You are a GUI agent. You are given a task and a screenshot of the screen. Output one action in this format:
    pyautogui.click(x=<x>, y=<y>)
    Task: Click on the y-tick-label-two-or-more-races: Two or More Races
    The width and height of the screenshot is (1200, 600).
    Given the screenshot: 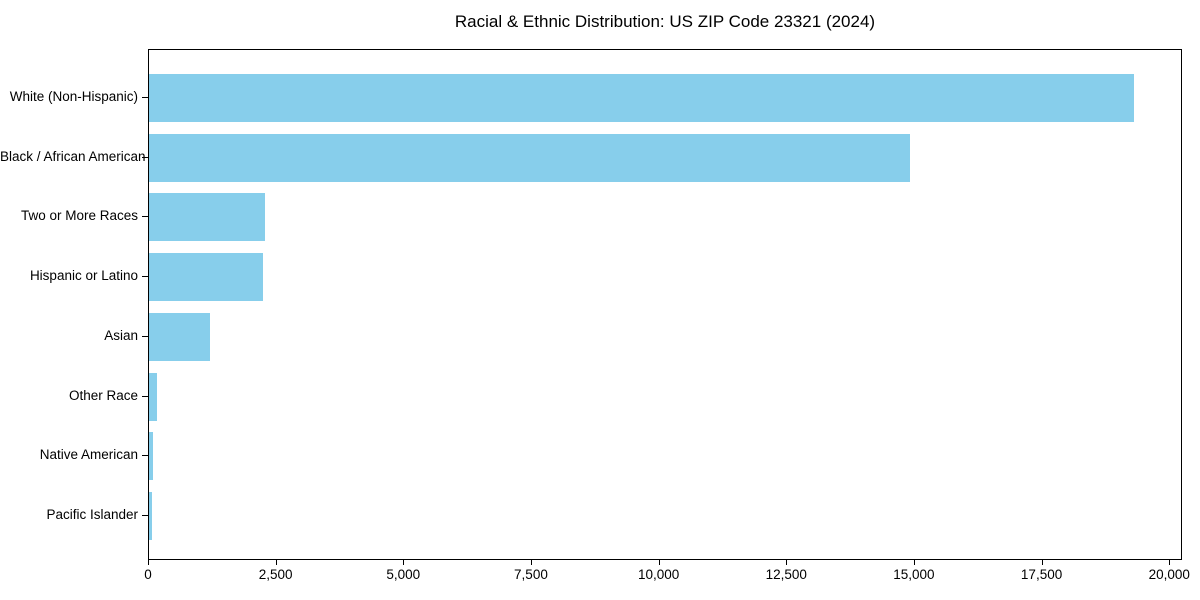 What is the action you would take?
    pyautogui.click(x=79, y=216)
    